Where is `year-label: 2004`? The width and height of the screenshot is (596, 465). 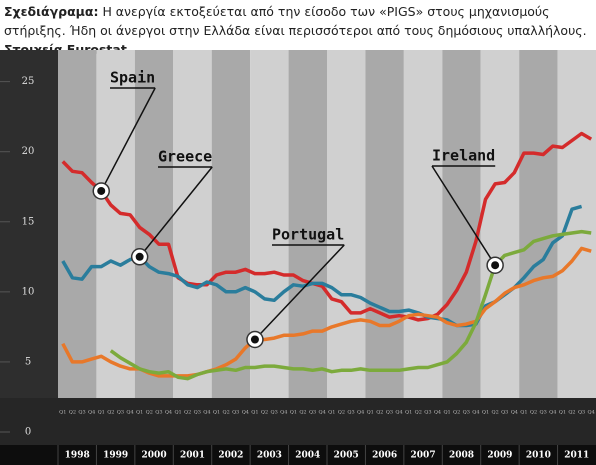
year-label: 2004 is located at coordinates (307, 456).